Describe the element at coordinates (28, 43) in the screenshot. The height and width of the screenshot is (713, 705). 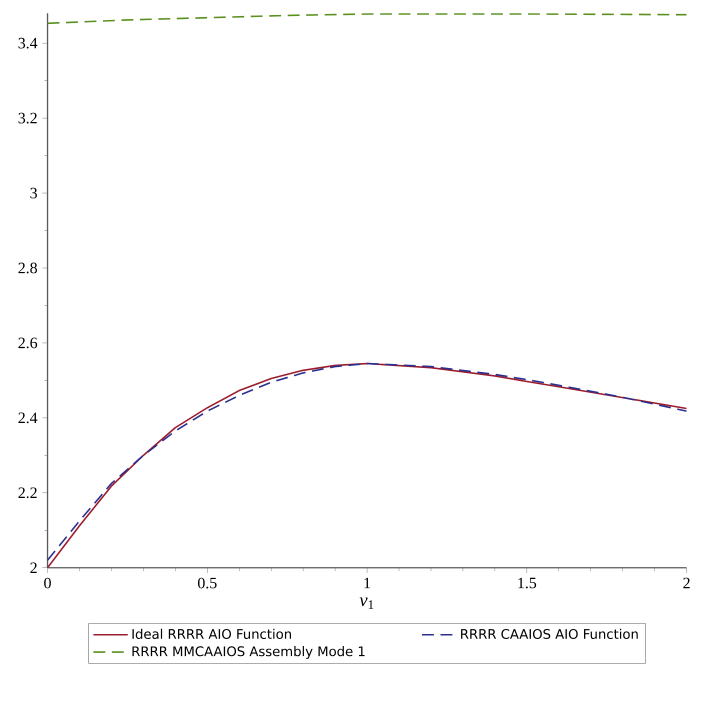
I see `y-tick-label: 3.4` at that location.